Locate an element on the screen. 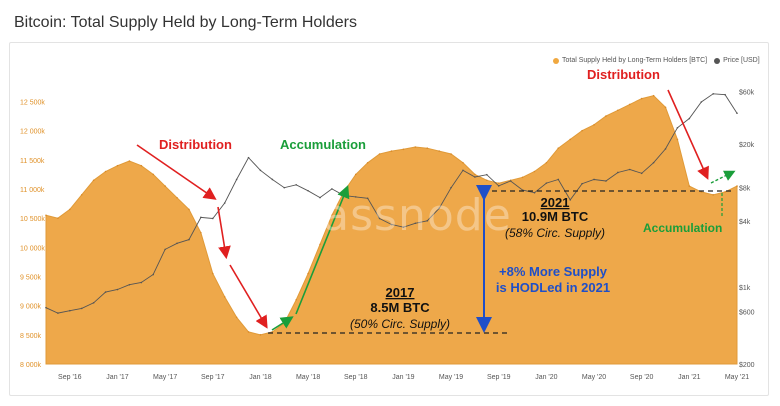  y-right-tick-label: $60k is located at coordinates (747, 92).